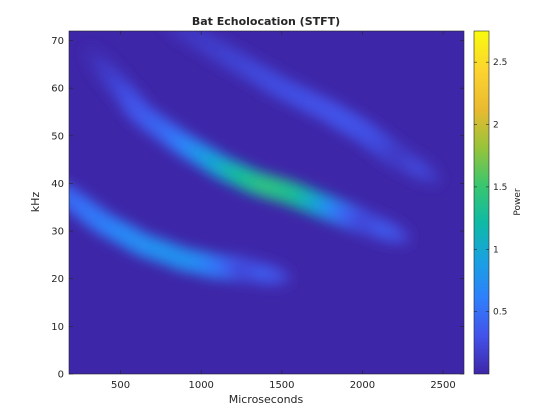  What do you see at coordinates (57, 279) in the screenshot?
I see `y-tick-label: 20` at bounding box center [57, 279].